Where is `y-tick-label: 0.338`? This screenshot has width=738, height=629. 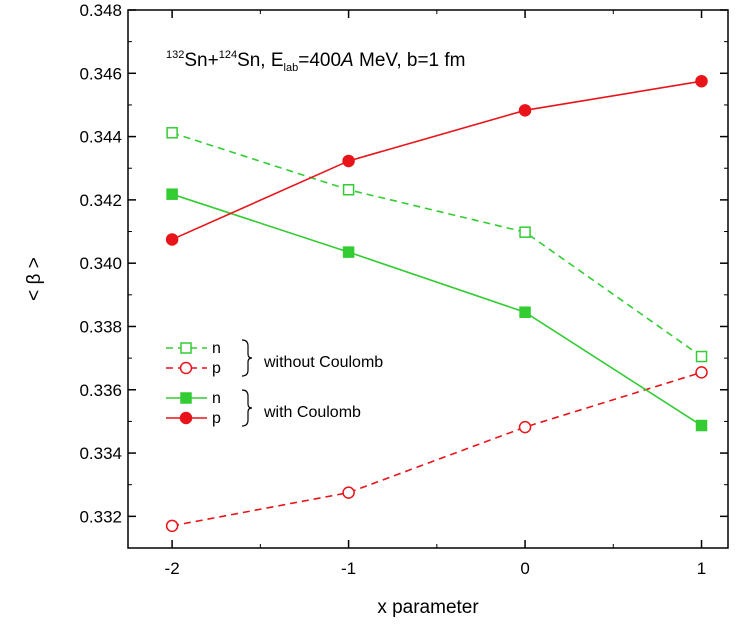 y-tick-label: 0.338 is located at coordinates (100, 326).